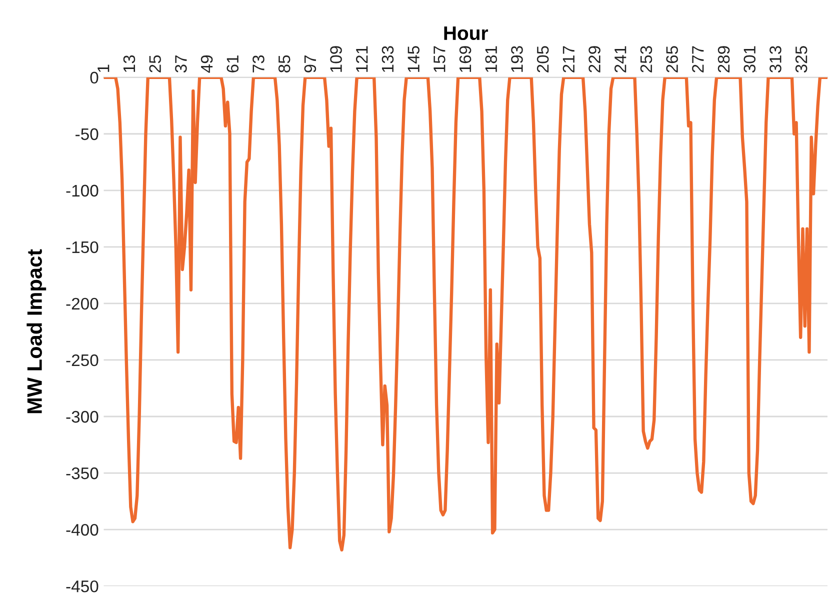 The width and height of the screenshot is (830, 595). Describe the element at coordinates (206, 64) in the screenshot. I see `x-tick-label: 49` at that location.